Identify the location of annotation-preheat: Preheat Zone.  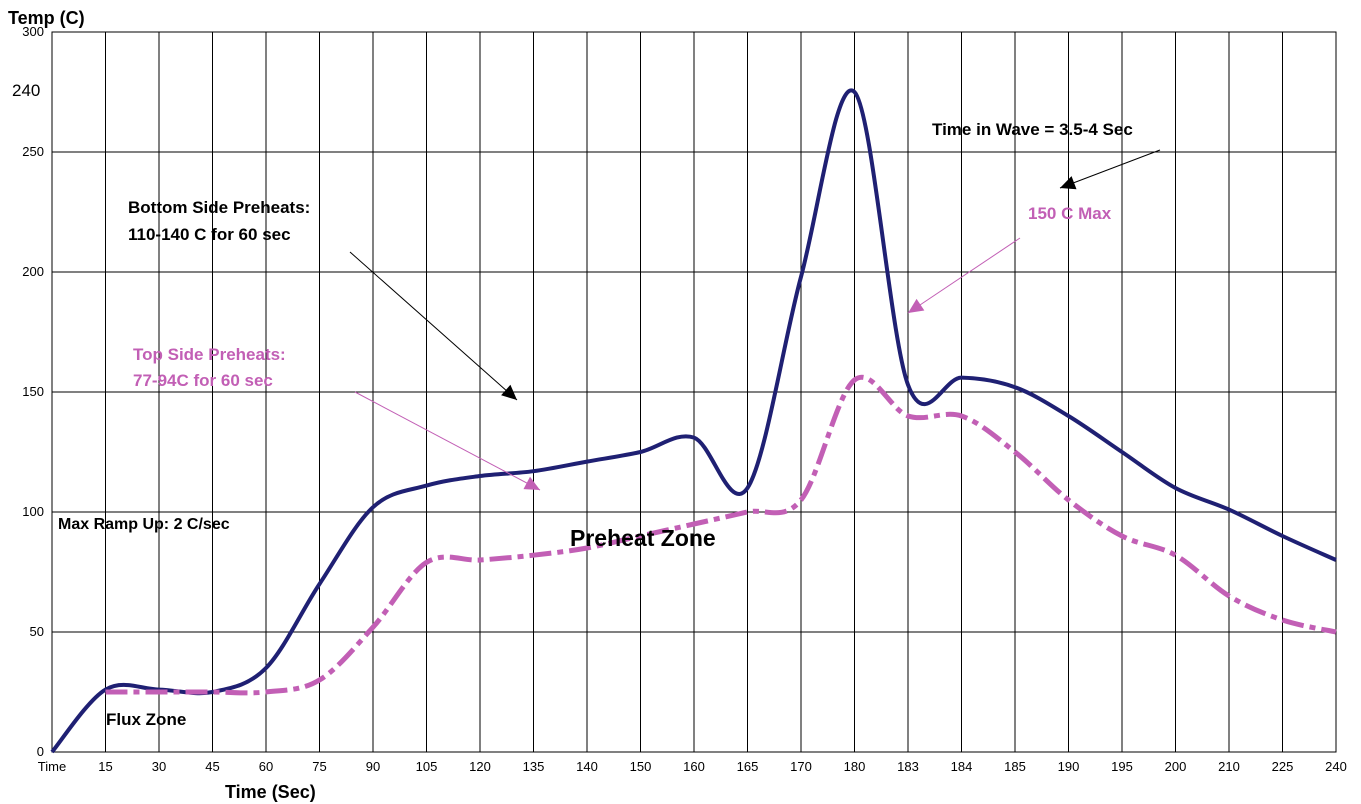
(643, 538).